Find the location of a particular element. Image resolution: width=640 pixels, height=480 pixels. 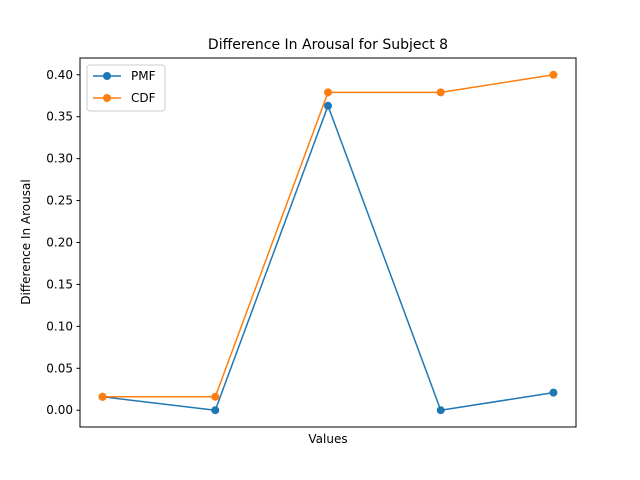

y-tick-label: 0.00 is located at coordinates (59, 410).